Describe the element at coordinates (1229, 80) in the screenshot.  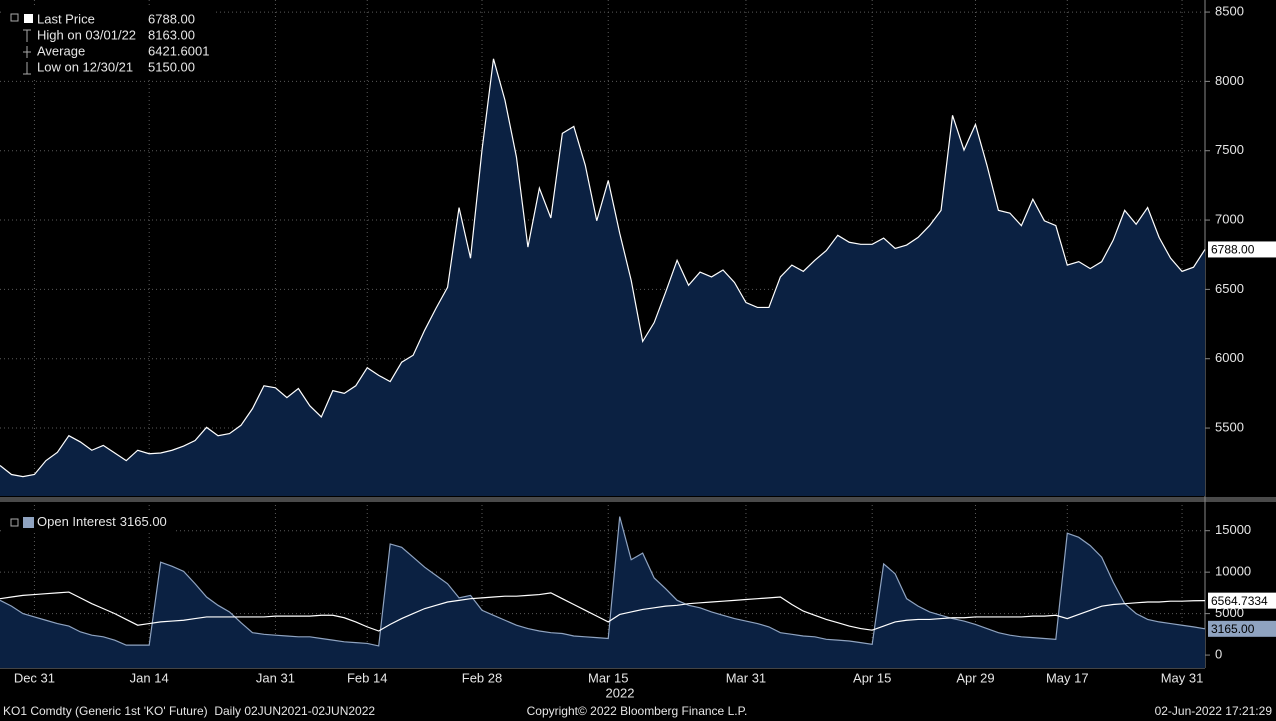
I see `y-tick-label: 8000` at that location.